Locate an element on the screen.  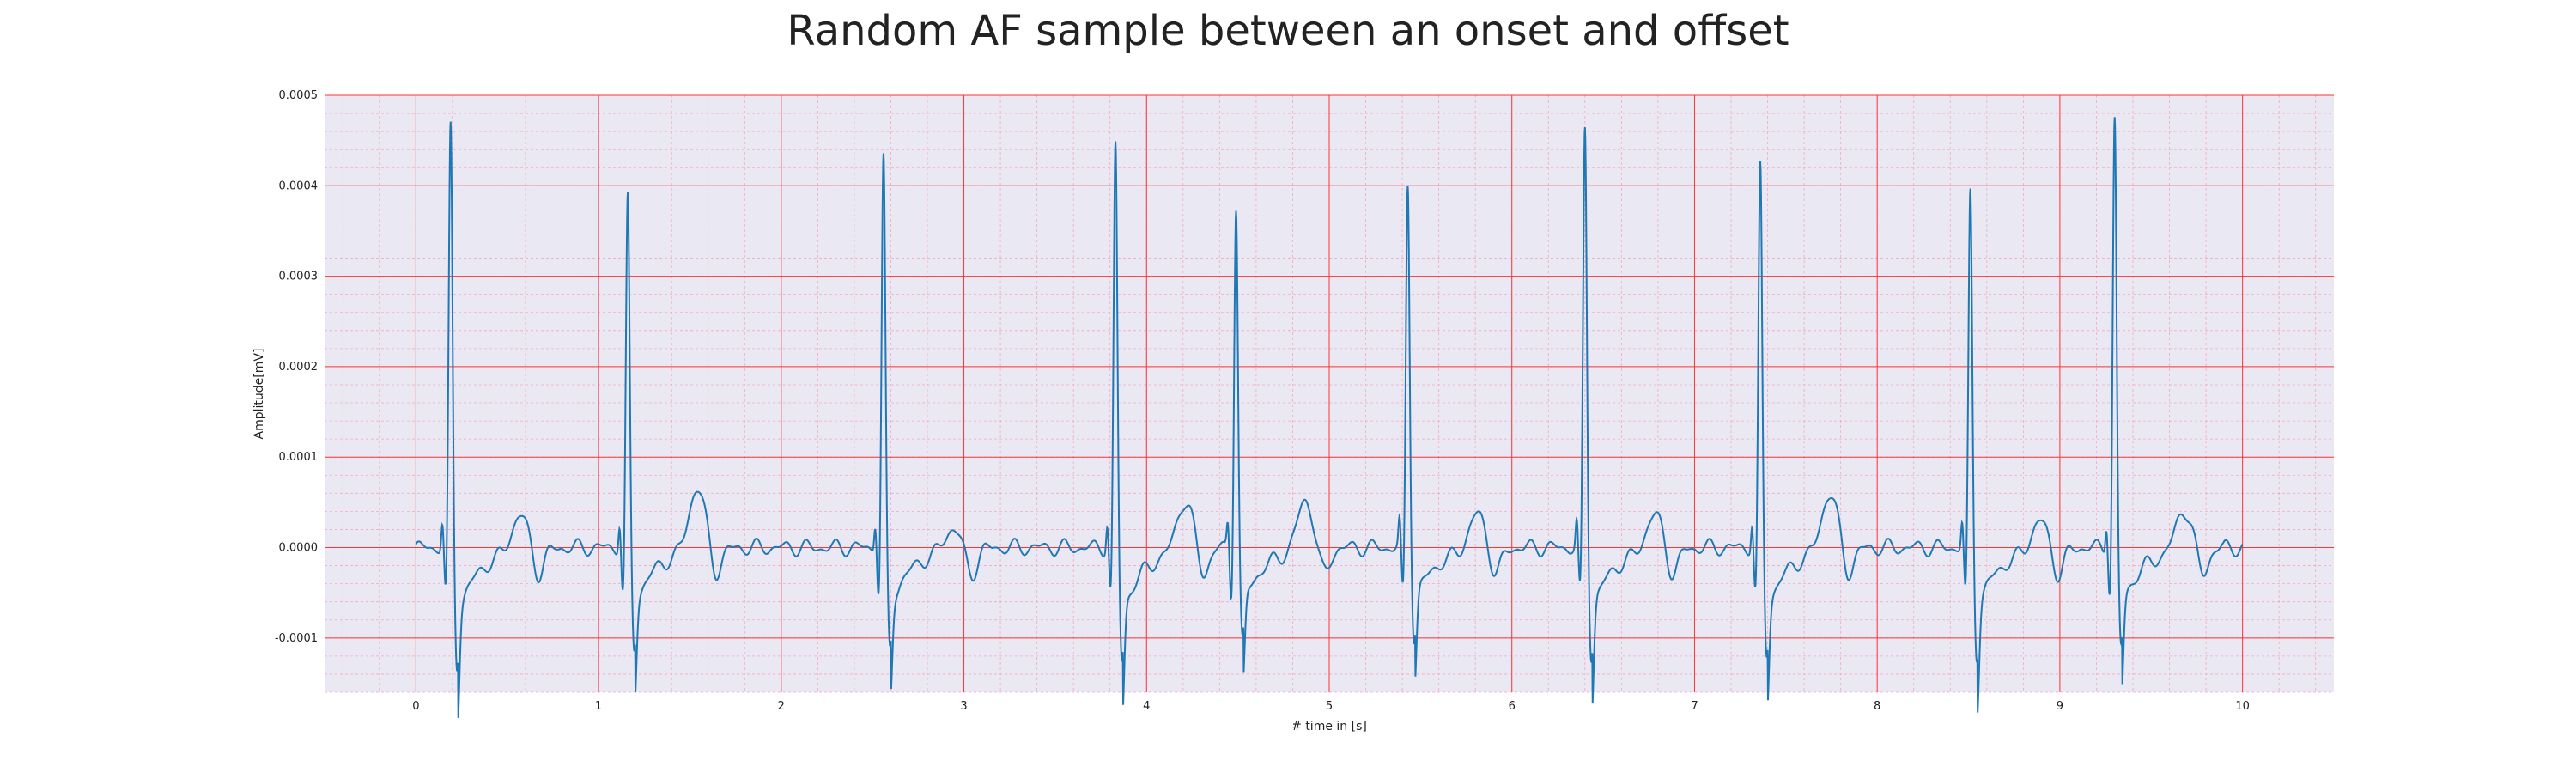
y-tick-label: 0.0000 is located at coordinates (299, 548).